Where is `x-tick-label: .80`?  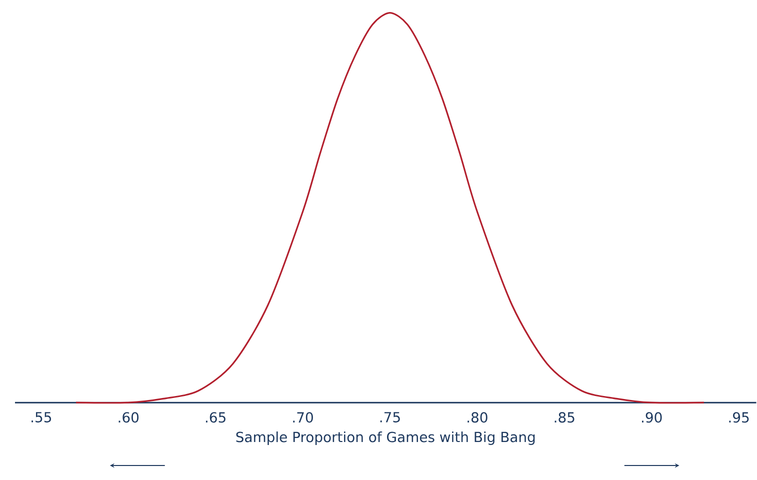
x-tick-label: .80 is located at coordinates (478, 417).